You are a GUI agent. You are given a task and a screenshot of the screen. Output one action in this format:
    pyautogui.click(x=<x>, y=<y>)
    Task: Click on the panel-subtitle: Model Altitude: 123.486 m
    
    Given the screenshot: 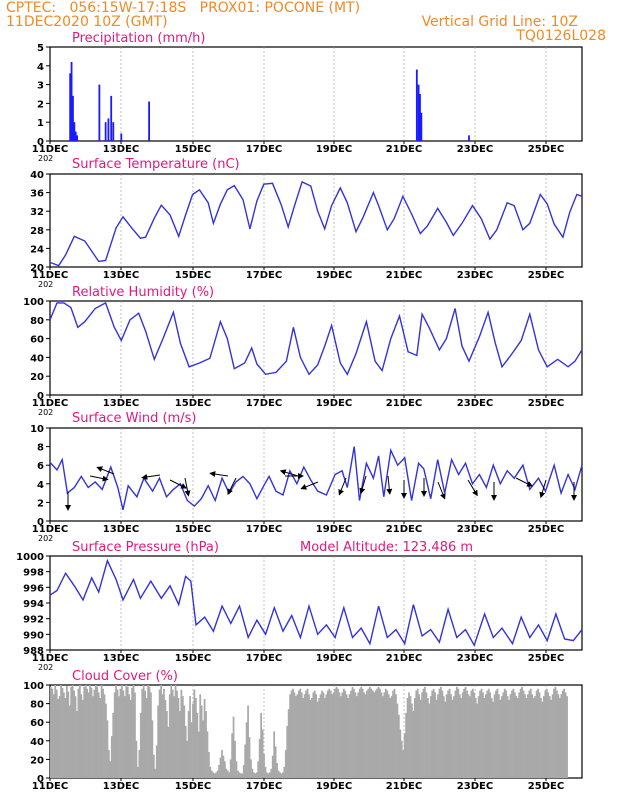 What is the action you would take?
    pyautogui.click(x=386, y=547)
    